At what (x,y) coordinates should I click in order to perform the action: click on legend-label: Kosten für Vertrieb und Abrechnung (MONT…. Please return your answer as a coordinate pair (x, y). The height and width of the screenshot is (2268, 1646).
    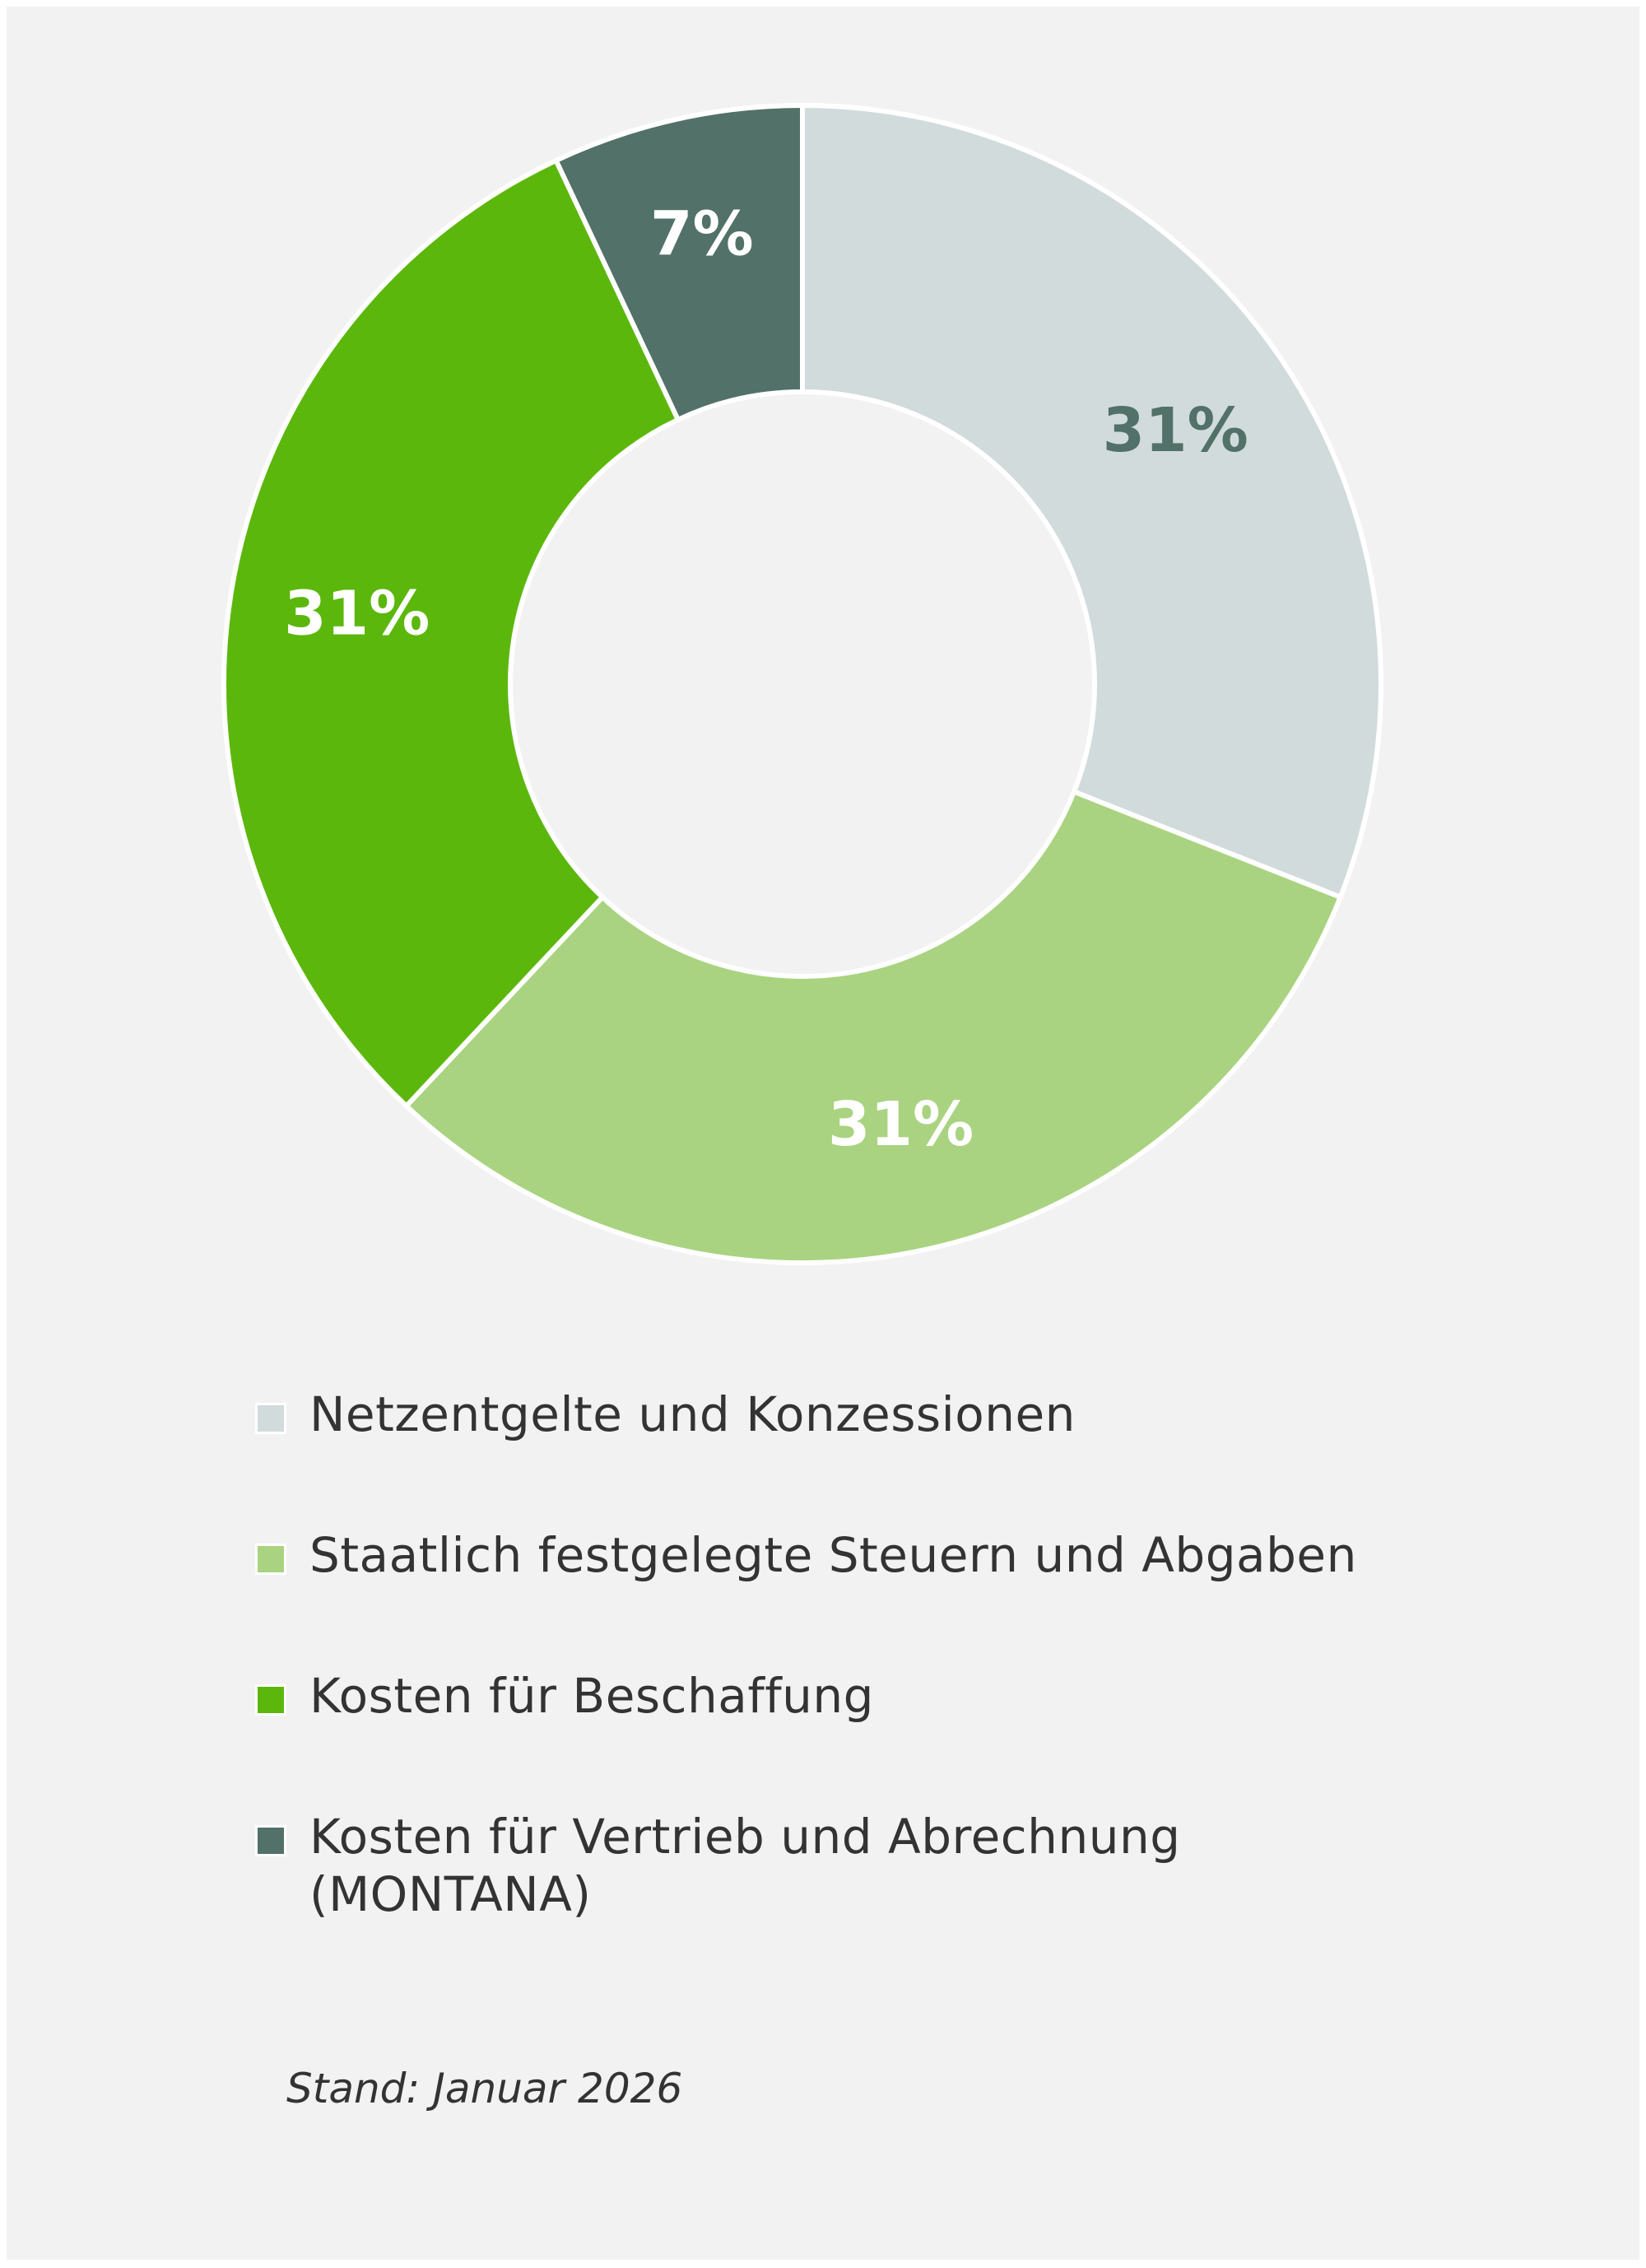
    Looking at the image, I should click on (745, 1866).